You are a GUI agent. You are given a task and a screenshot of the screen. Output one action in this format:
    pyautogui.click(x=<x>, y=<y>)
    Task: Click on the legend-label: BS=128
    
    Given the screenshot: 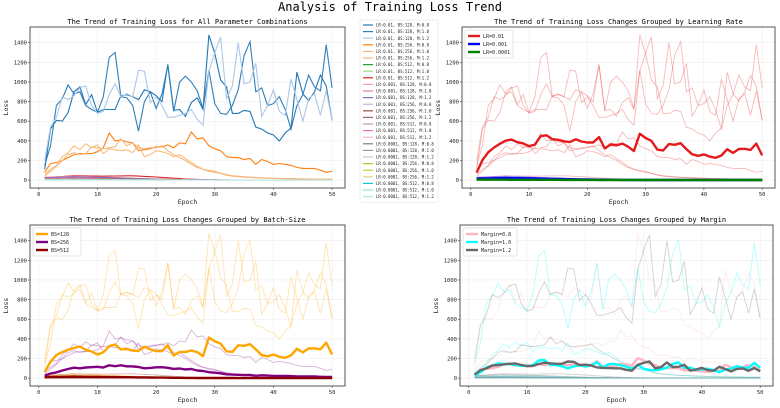 What is the action you would take?
    pyautogui.click(x=60, y=235)
    